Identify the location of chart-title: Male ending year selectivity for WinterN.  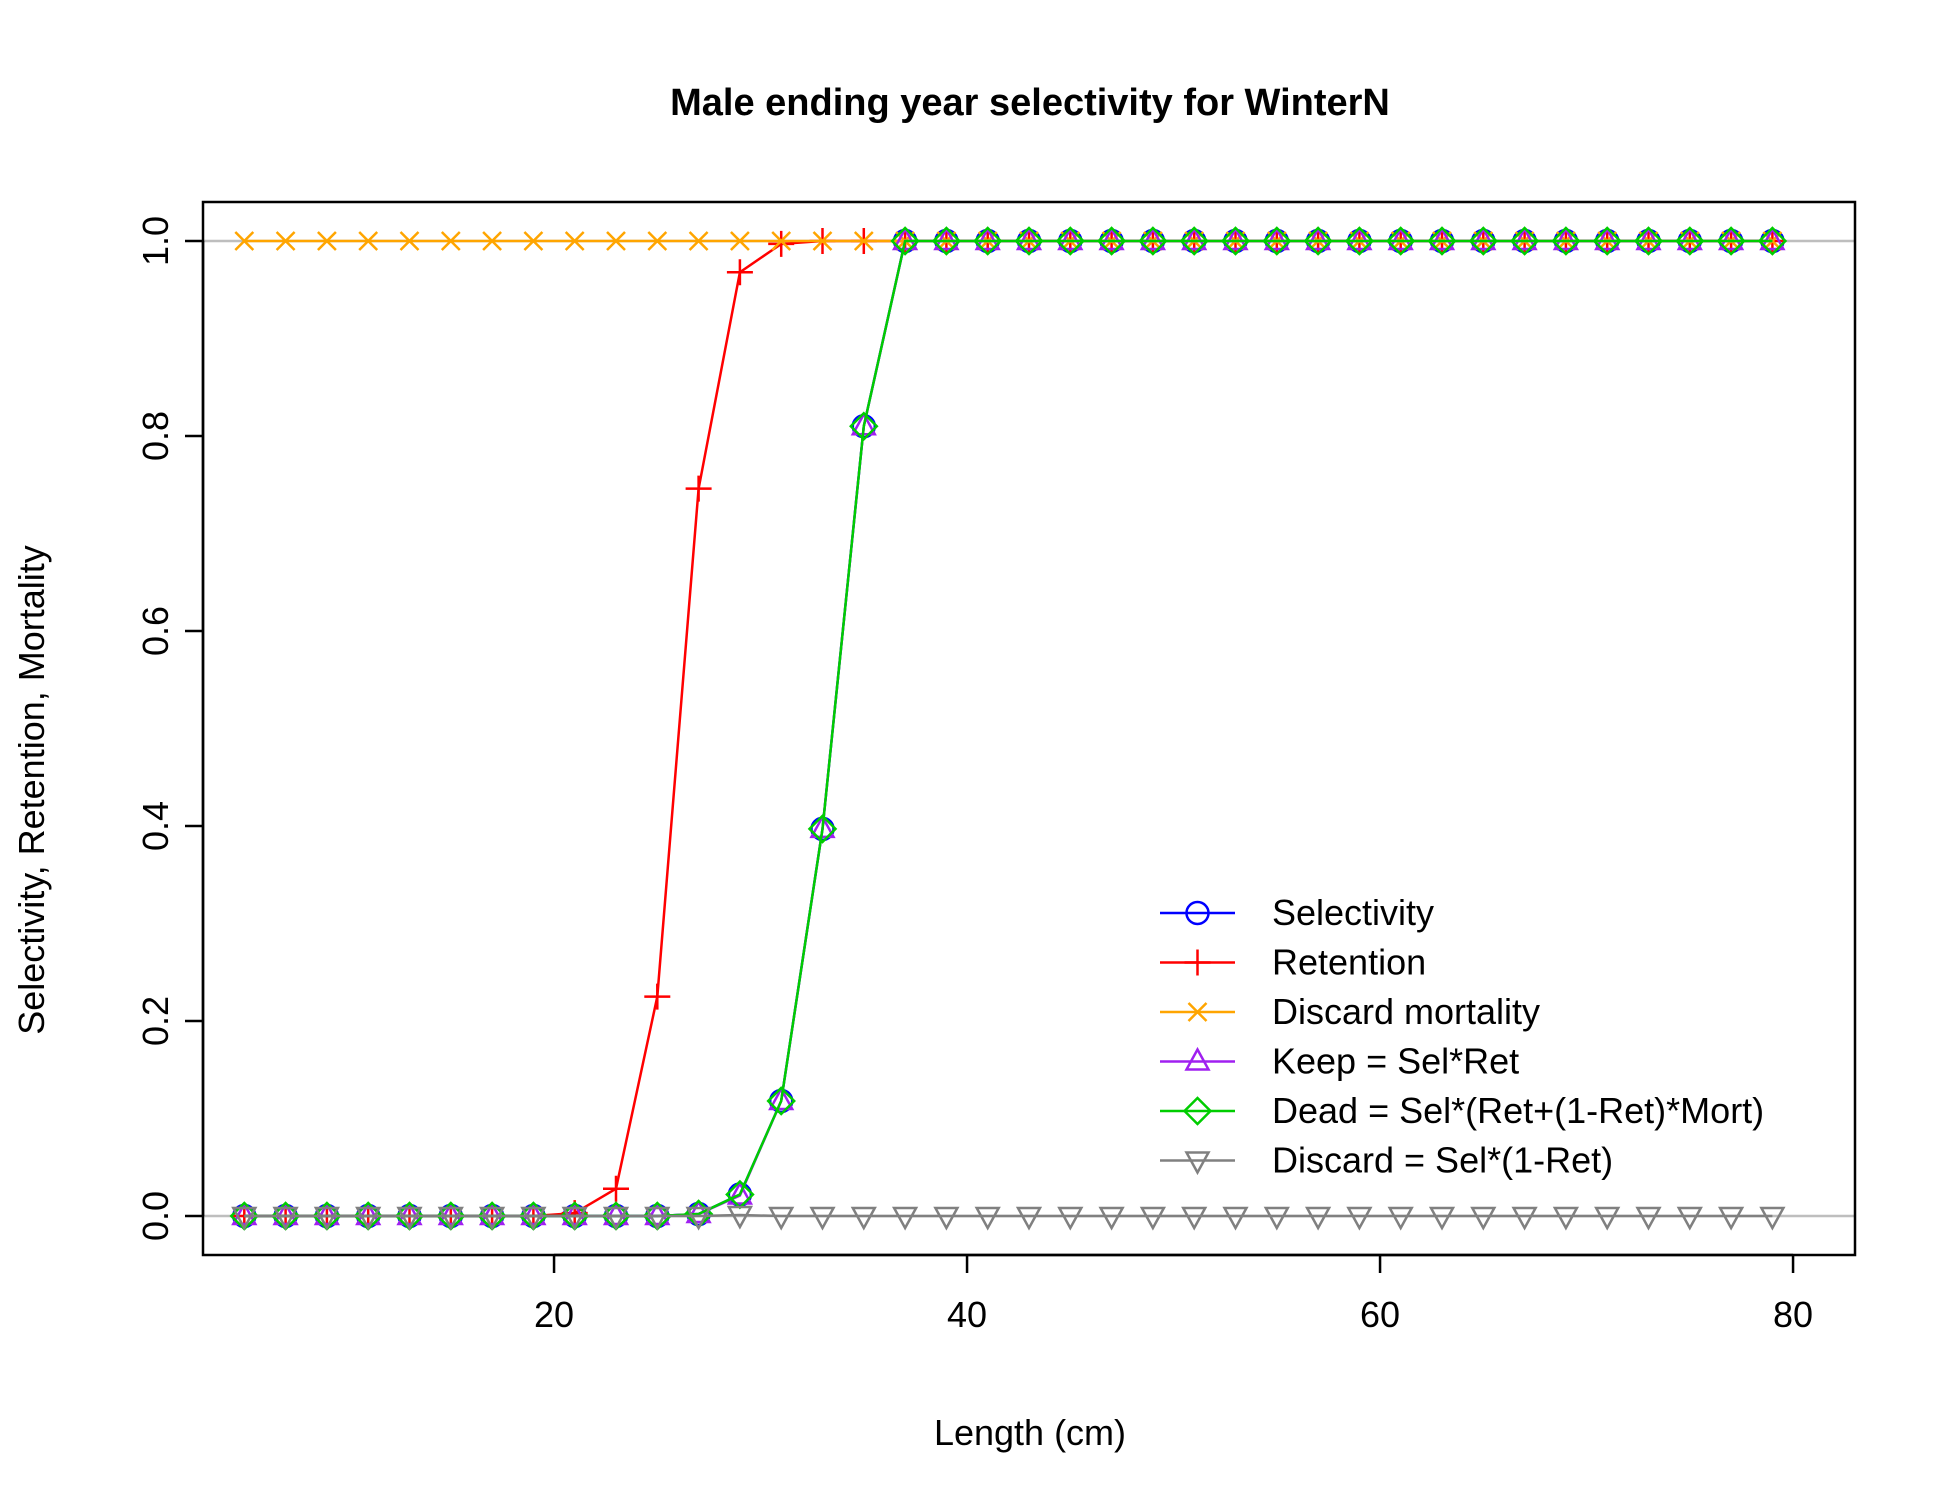
(1030, 103).